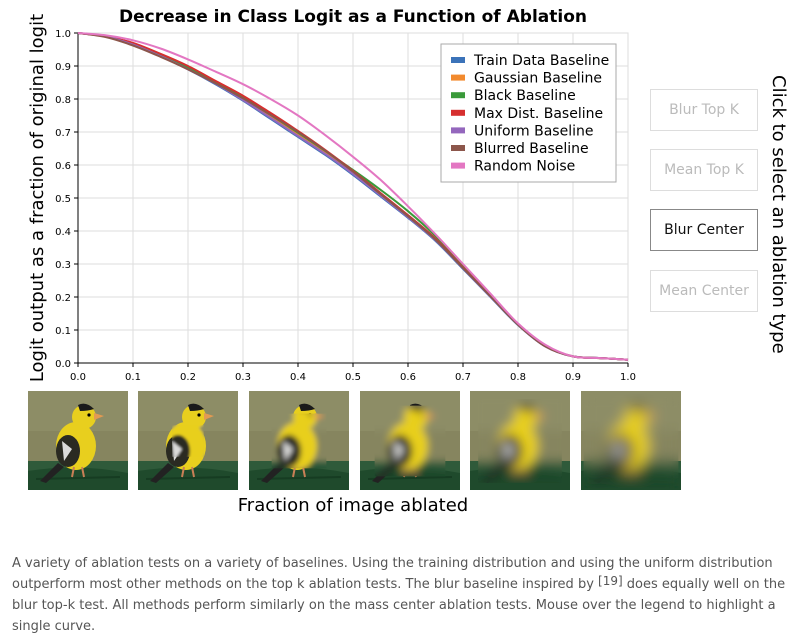  Describe the element at coordinates (63, 199) in the screenshot. I see `y-tick-label: 0.5` at that location.